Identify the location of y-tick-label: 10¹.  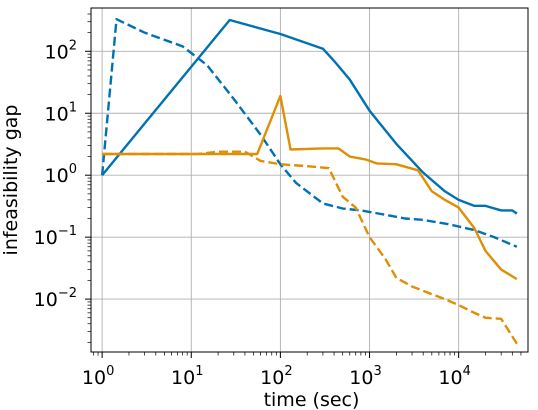
(61, 112).